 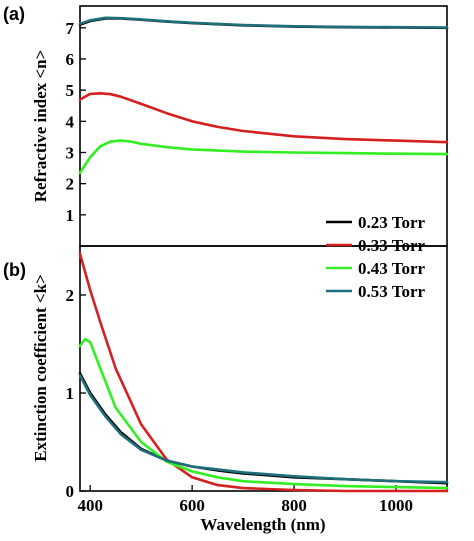 I want to click on panel-b-x-tick-label: 800, so click(x=294, y=505).